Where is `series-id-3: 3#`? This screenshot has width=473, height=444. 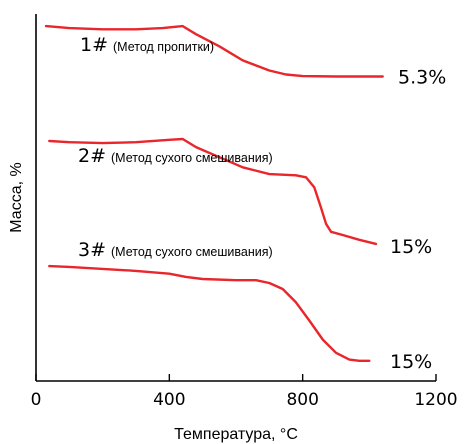
series-id-3: 3# is located at coordinates (92, 250).